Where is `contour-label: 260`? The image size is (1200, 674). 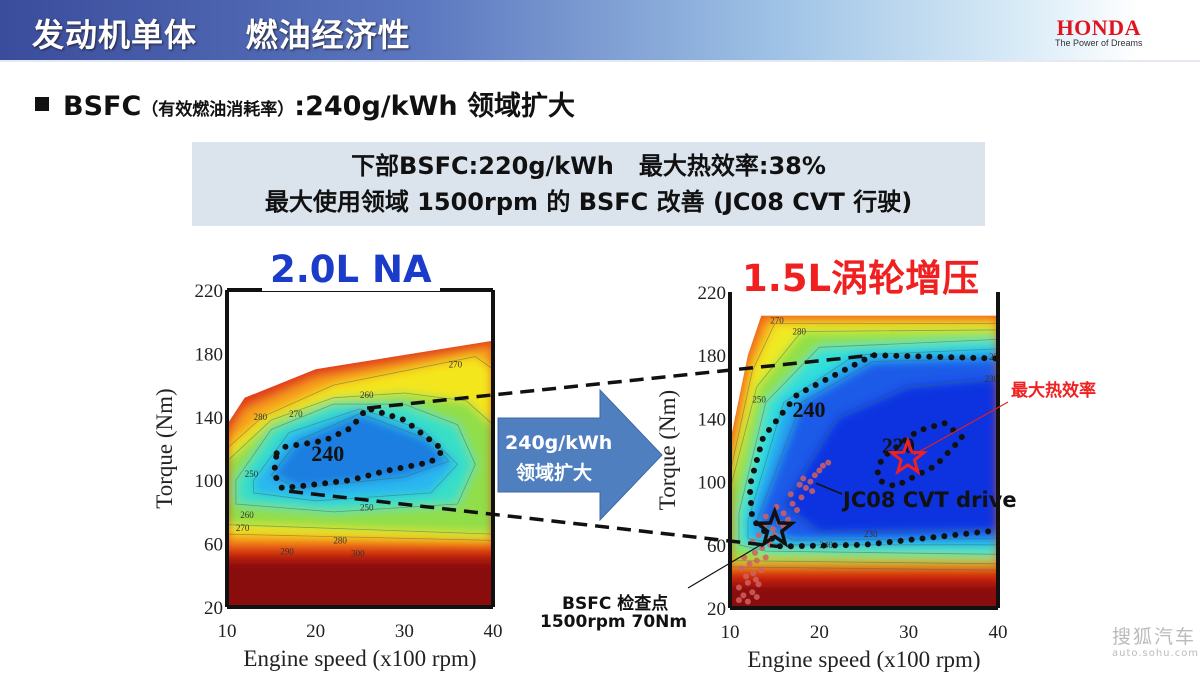 contour-label: 260 is located at coordinates (247, 515).